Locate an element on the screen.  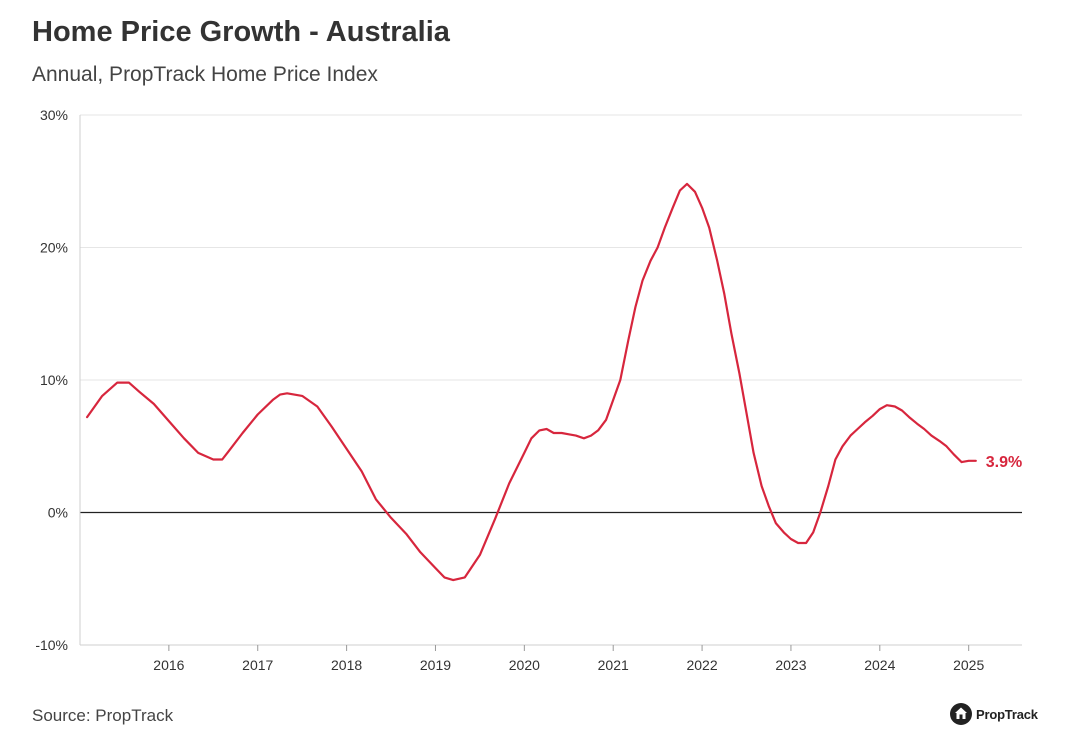
x-tick-label: 2016 is located at coordinates (168, 665).